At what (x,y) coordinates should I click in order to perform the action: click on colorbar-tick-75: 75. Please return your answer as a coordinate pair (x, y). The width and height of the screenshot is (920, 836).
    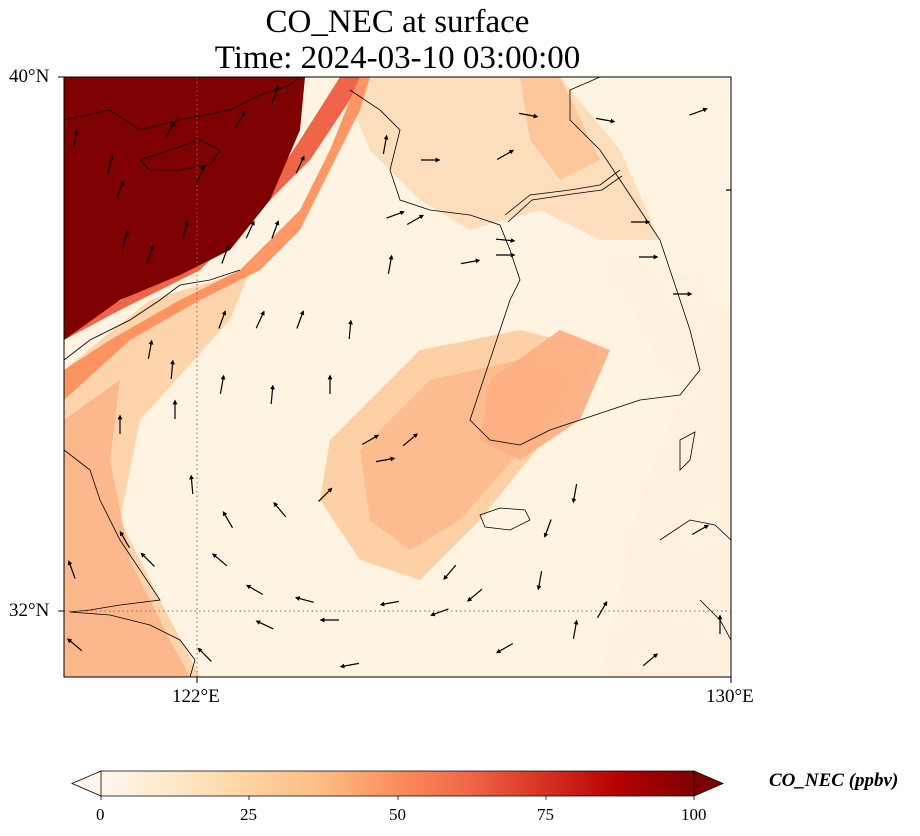
    Looking at the image, I should click on (545, 814).